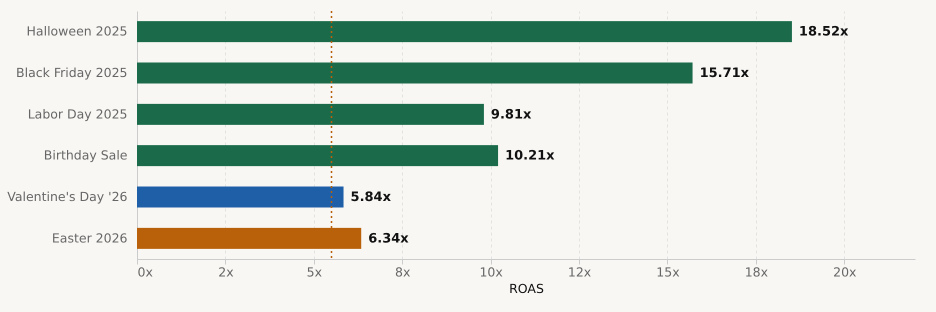  What do you see at coordinates (72, 72) in the screenshot?
I see `y-tick-label: Black Friday 2025` at bounding box center [72, 72].